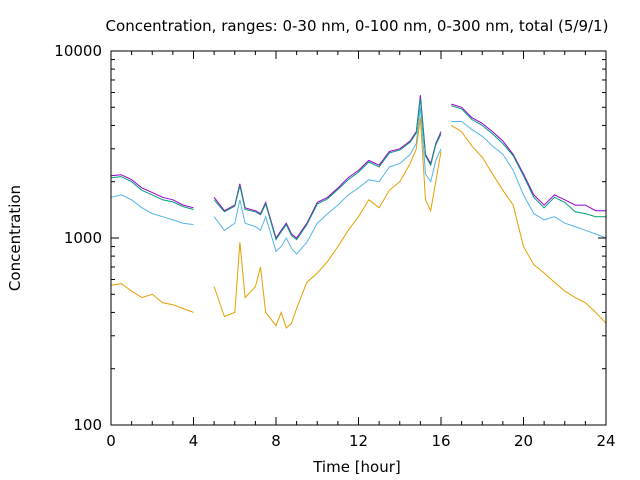 The width and height of the screenshot is (640, 480). What do you see at coordinates (523, 441) in the screenshot?
I see `x-tick-label: 20` at bounding box center [523, 441].